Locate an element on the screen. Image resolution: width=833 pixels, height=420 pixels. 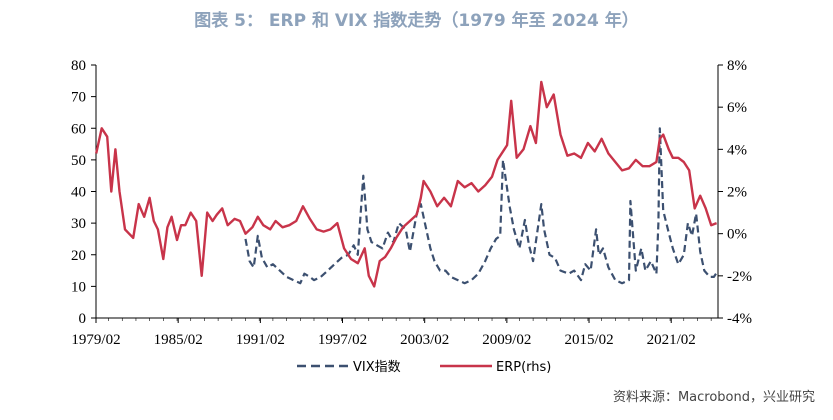
y-right-tick-label: 6% is located at coordinates (737, 108).